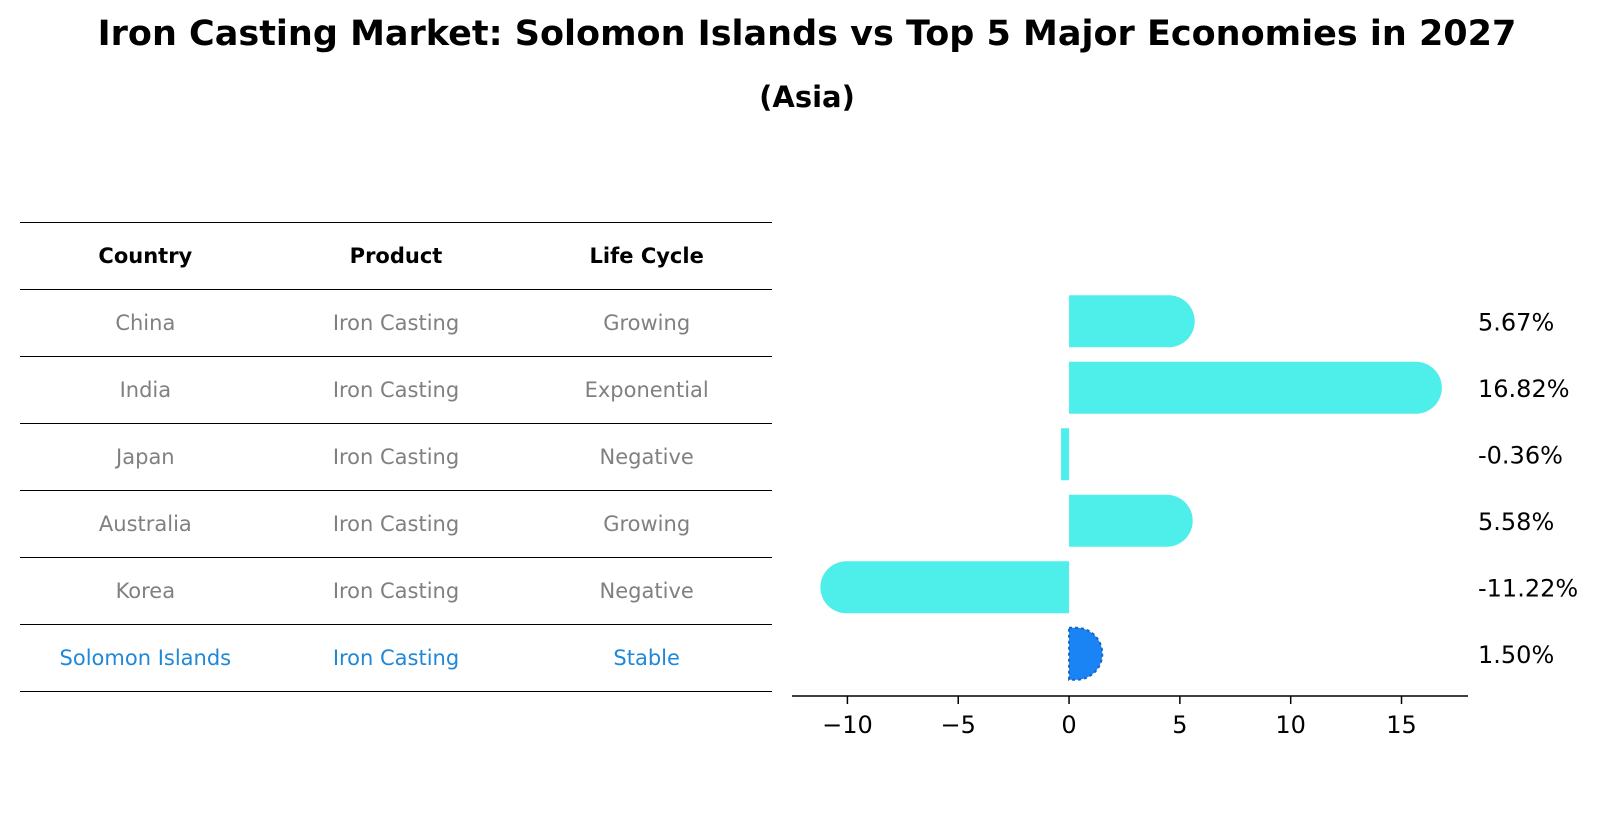 The image size is (1614, 823). Describe the element at coordinates (646, 658) in the screenshot. I see `cell-life-cycle: Stable` at that location.